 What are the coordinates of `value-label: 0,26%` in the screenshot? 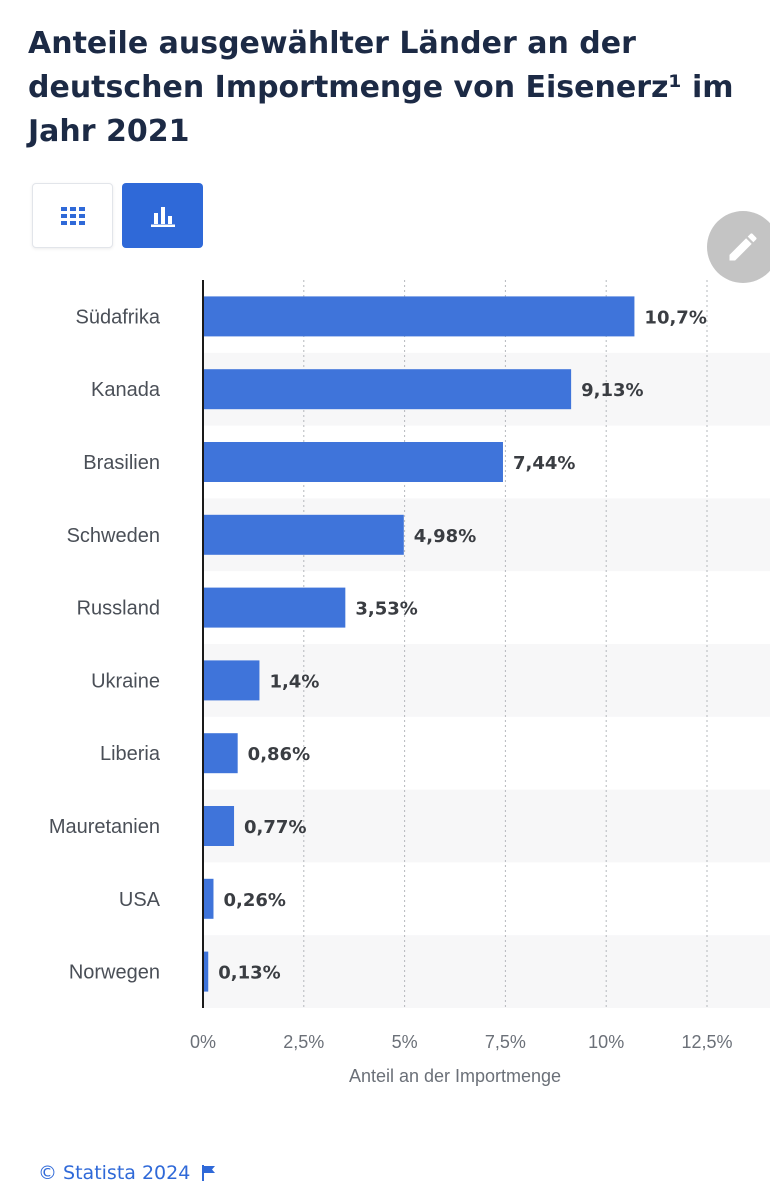 It's located at (254, 900).